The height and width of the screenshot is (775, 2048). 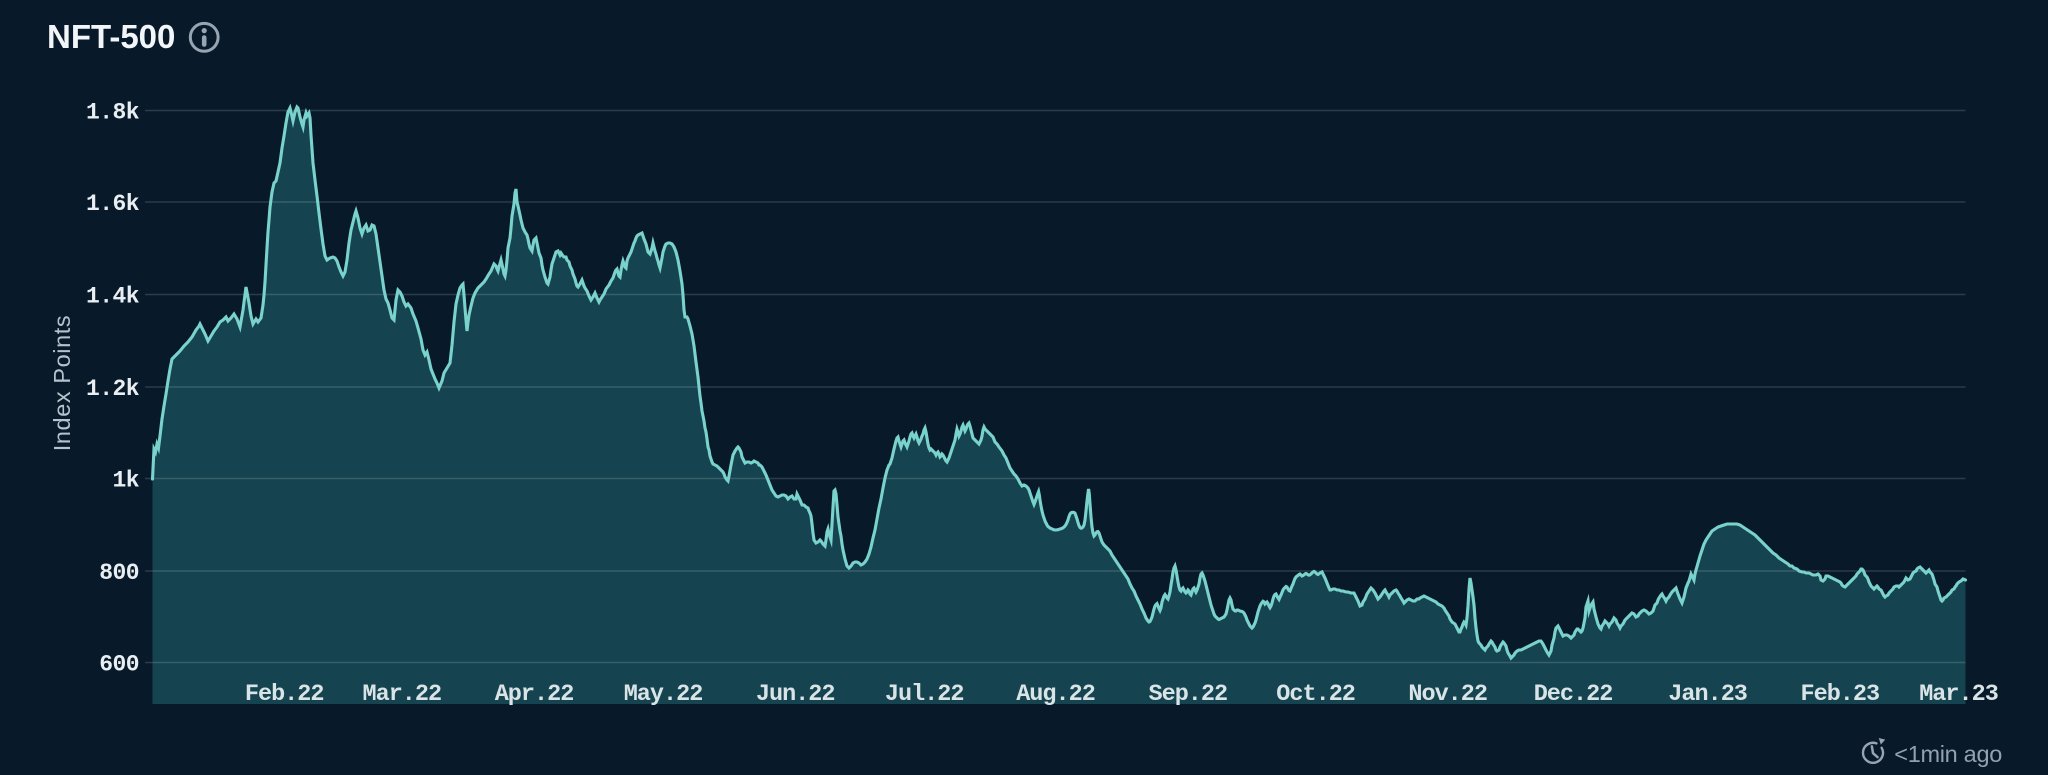 I want to click on svg-text: Aug.22, so click(x=1055, y=694).